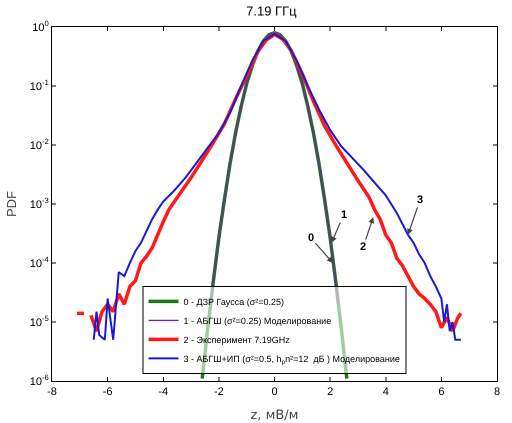 The height and width of the screenshot is (423, 512). I want to click on y-axis-title: PDF, so click(11, 203).